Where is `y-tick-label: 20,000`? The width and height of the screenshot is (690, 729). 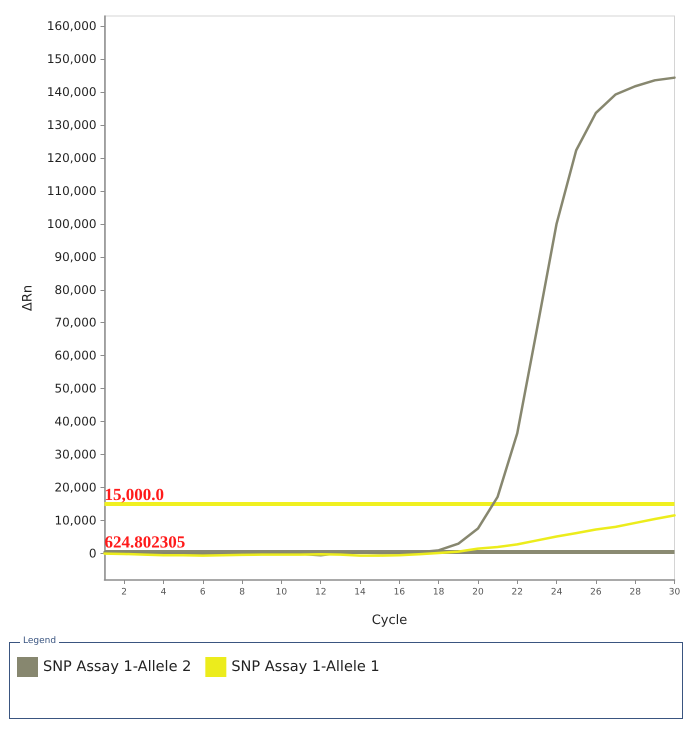
y-tick-label: 20,000 is located at coordinates (75, 487).